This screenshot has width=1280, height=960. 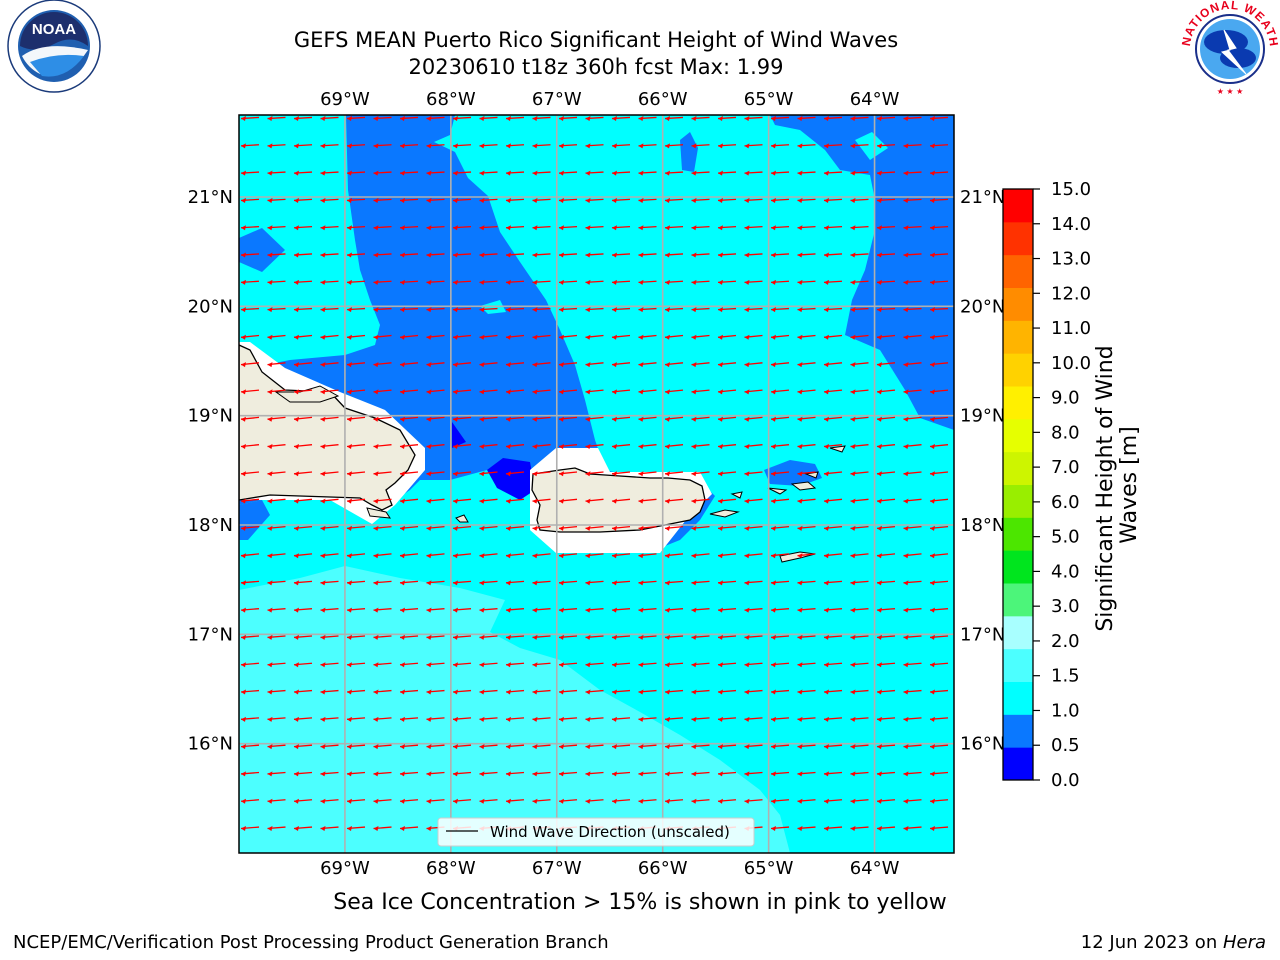 What do you see at coordinates (1071, 259) in the screenshot?
I see `colorbar-tick-label: 13.0` at bounding box center [1071, 259].